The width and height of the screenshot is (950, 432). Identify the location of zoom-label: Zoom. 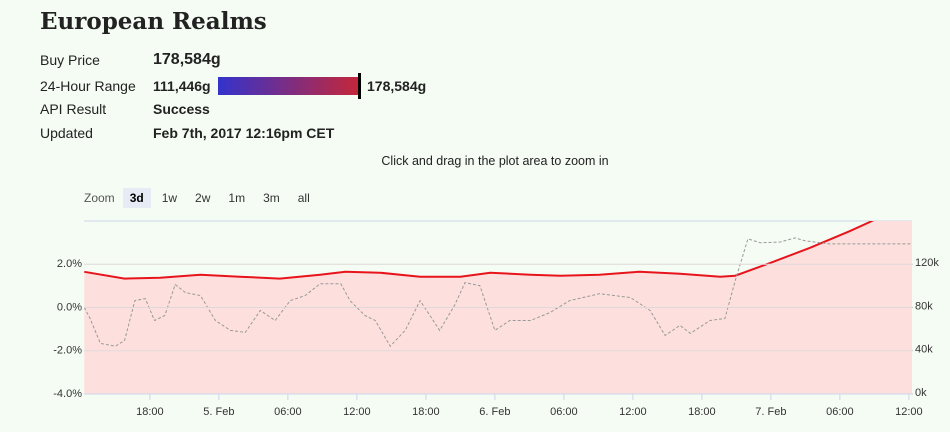
(99, 198).